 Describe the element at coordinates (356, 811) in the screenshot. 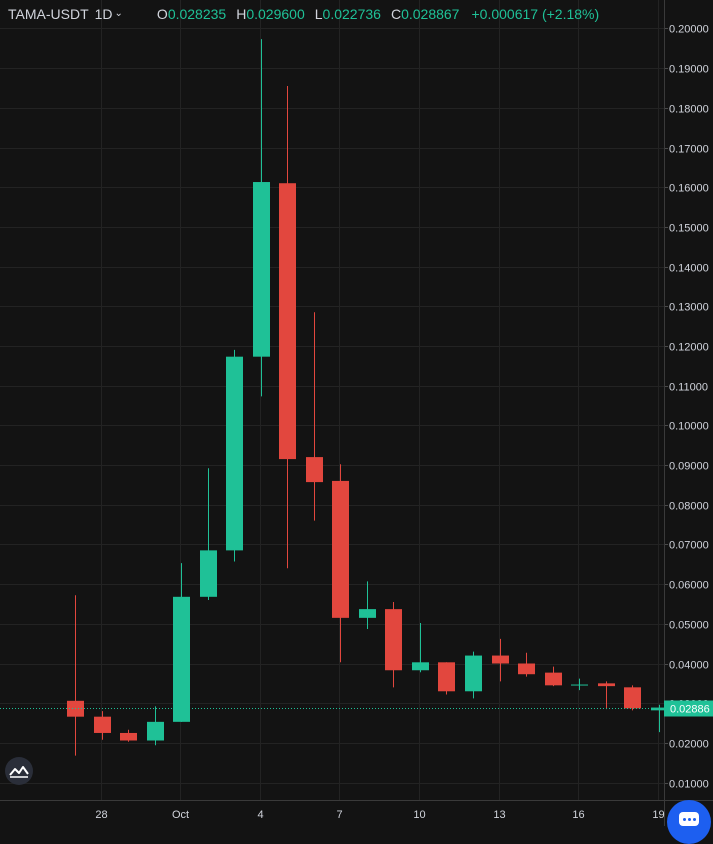

I see `time-axis: 28 Oct 4 7 10 13 16 19` at that location.